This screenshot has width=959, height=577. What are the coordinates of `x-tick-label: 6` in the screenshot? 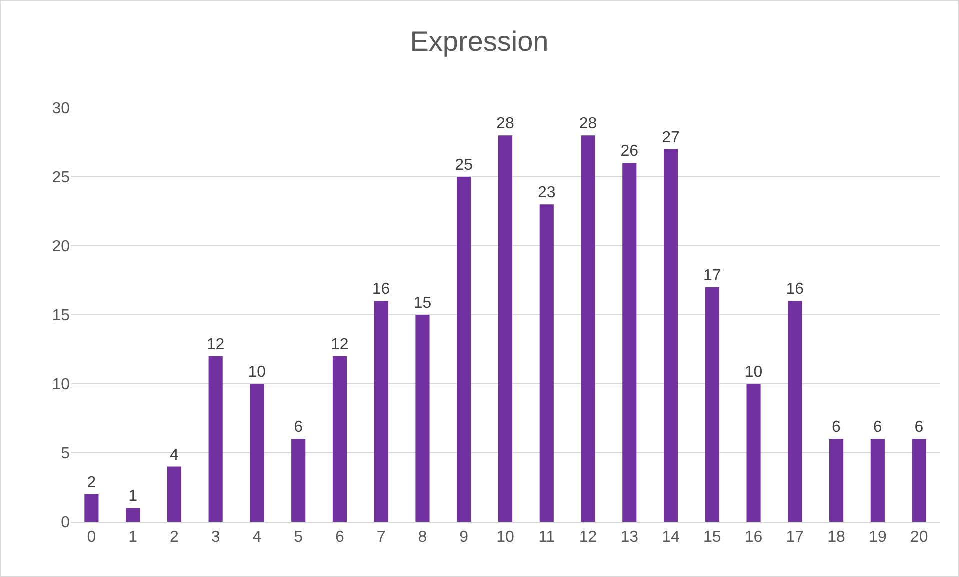 It's located at (340, 537).